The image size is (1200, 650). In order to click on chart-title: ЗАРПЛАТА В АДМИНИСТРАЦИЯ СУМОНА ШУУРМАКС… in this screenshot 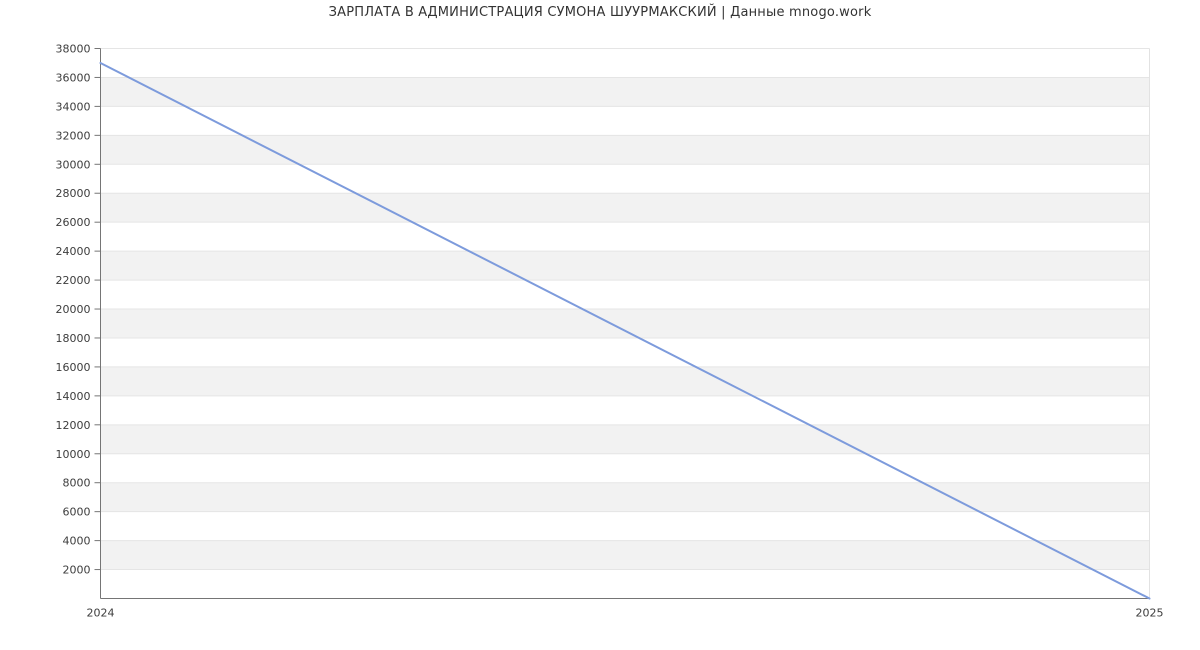, I will do `click(600, 12)`.